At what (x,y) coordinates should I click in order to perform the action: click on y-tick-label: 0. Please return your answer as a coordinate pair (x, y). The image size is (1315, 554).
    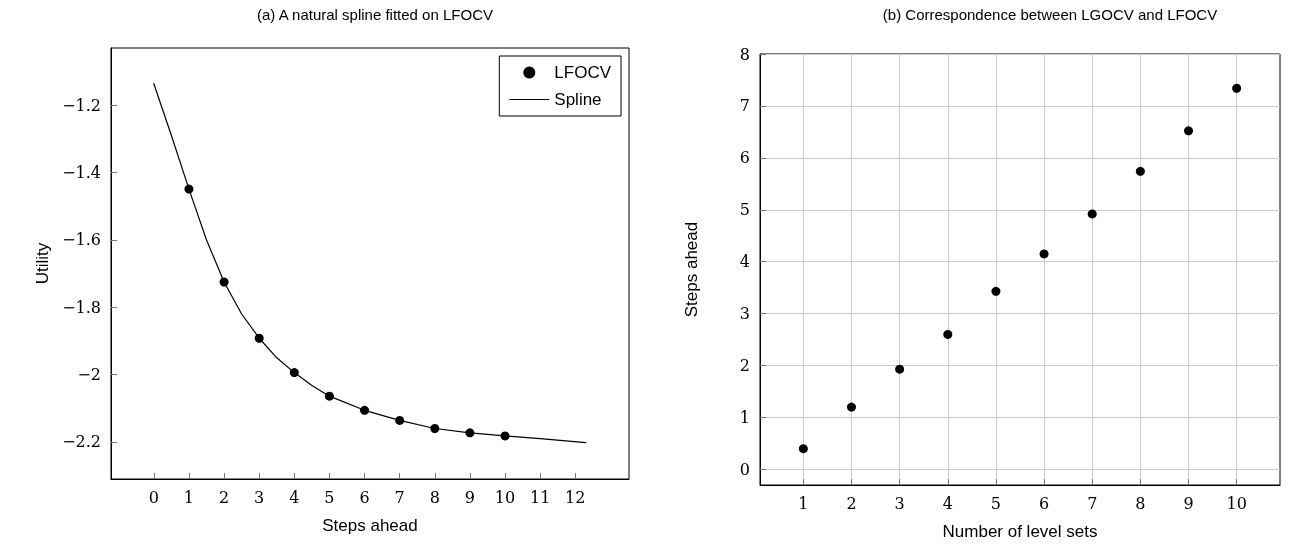
    Looking at the image, I should click on (744, 469).